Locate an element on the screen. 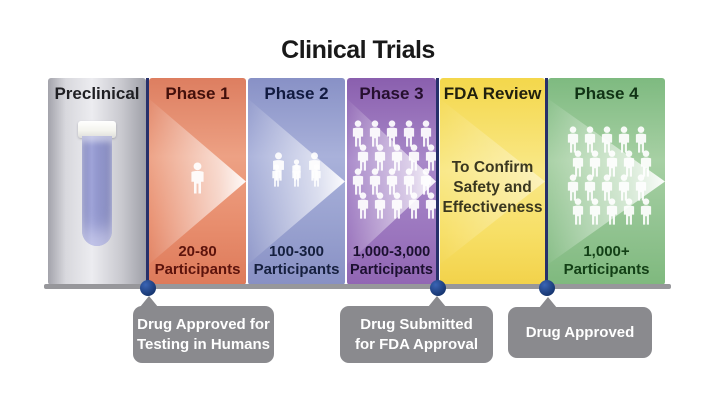 This screenshot has width=720, height=404. column-phase-4: Phase 4 is located at coordinates (606, 181).